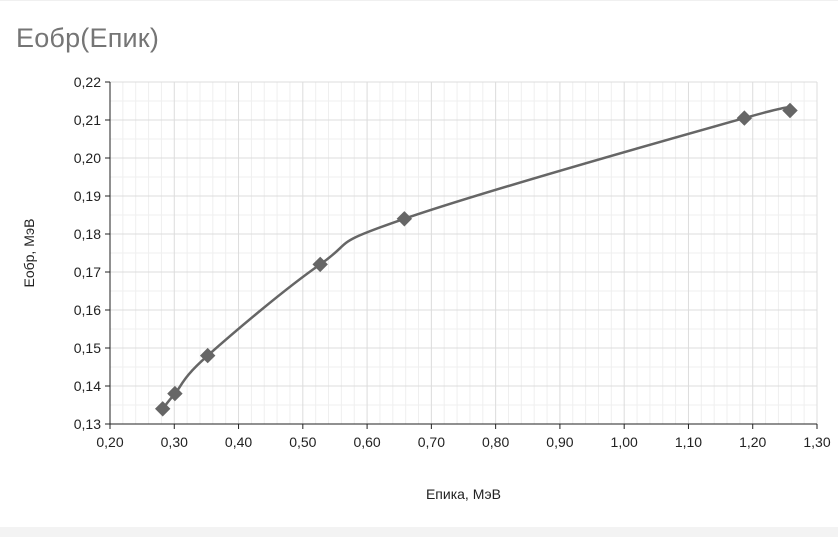 This screenshot has width=838, height=537. I want to click on x-axis-label: Епика, МэВ, so click(463, 494).